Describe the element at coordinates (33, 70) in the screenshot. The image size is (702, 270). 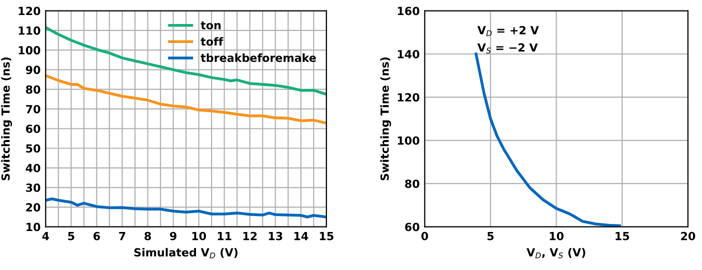
I see `y-tick-label: 90` at that location.